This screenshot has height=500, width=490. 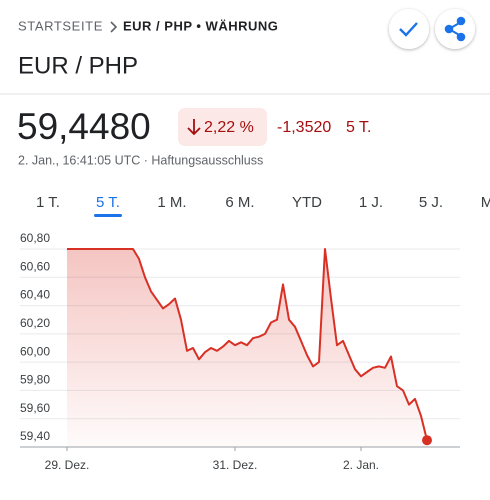 What do you see at coordinates (304, 127) in the screenshot?
I see `change-abs: -1,3520` at bounding box center [304, 127].